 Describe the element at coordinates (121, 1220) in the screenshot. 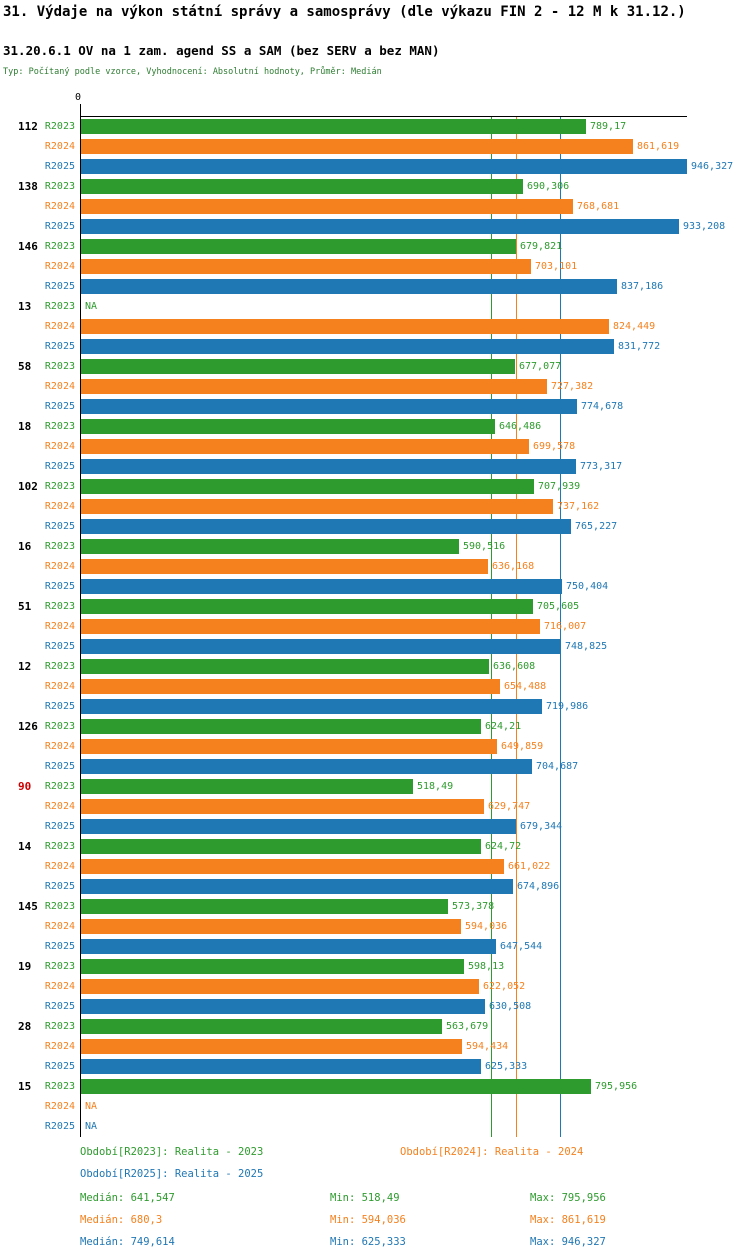

I see `stat-median: Medián: 680,3` at that location.